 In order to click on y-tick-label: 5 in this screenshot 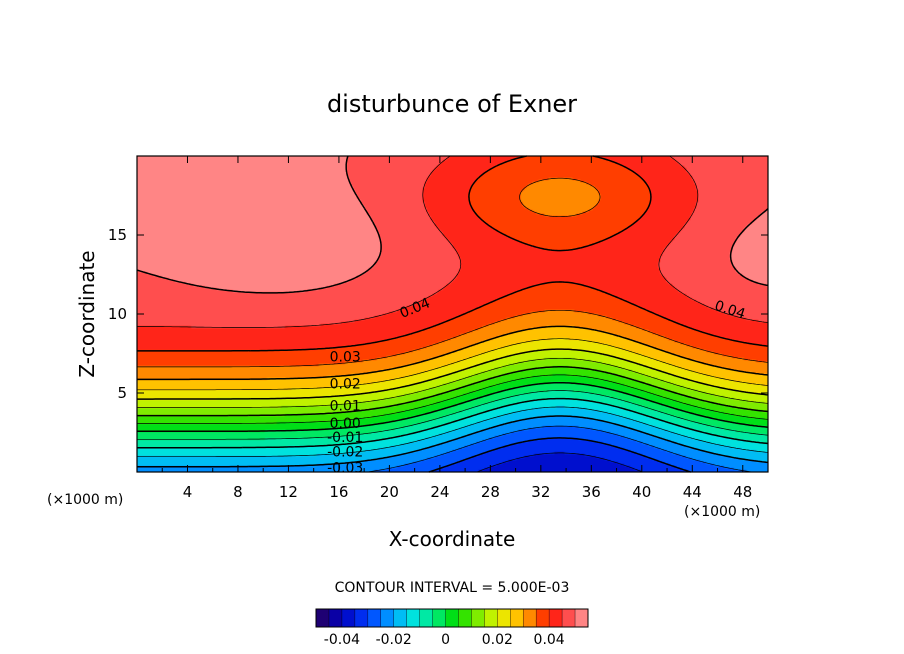, I will do `click(122, 393)`.